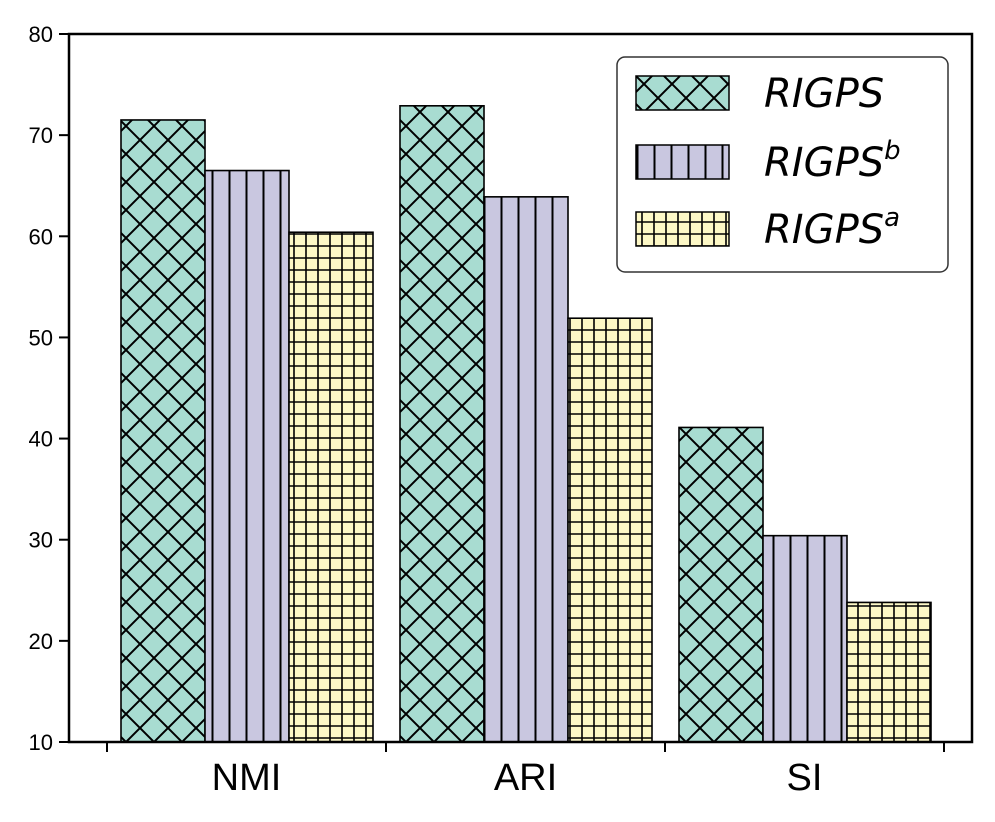 This screenshot has width=995, height=822. What do you see at coordinates (832, 161) in the screenshot?
I see `legend-label-rigps-b: RIGPSb` at bounding box center [832, 161].